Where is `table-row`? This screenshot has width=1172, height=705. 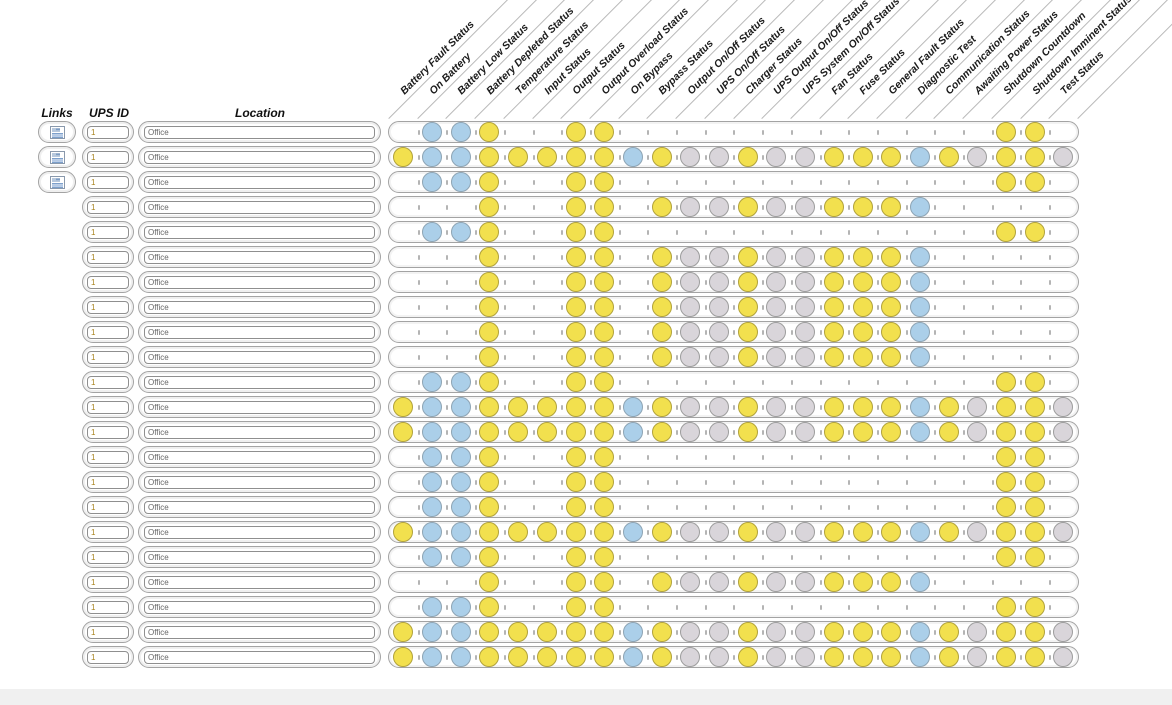 table-row is located at coordinates (586, 332).